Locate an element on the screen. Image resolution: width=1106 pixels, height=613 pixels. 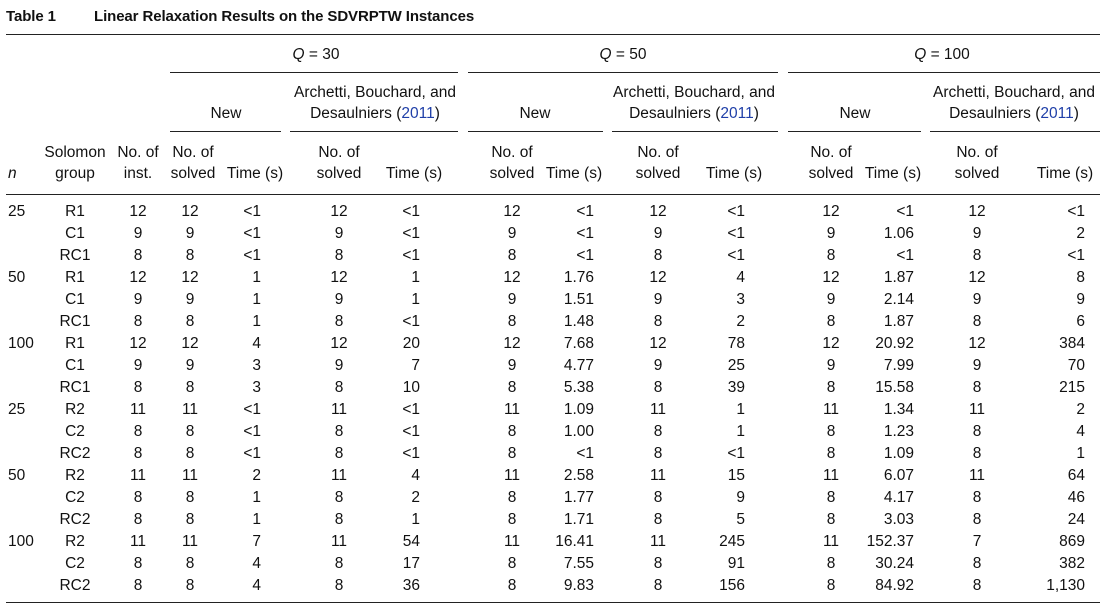
cell-q100-ref-time: 384 is located at coordinates (1072, 343).